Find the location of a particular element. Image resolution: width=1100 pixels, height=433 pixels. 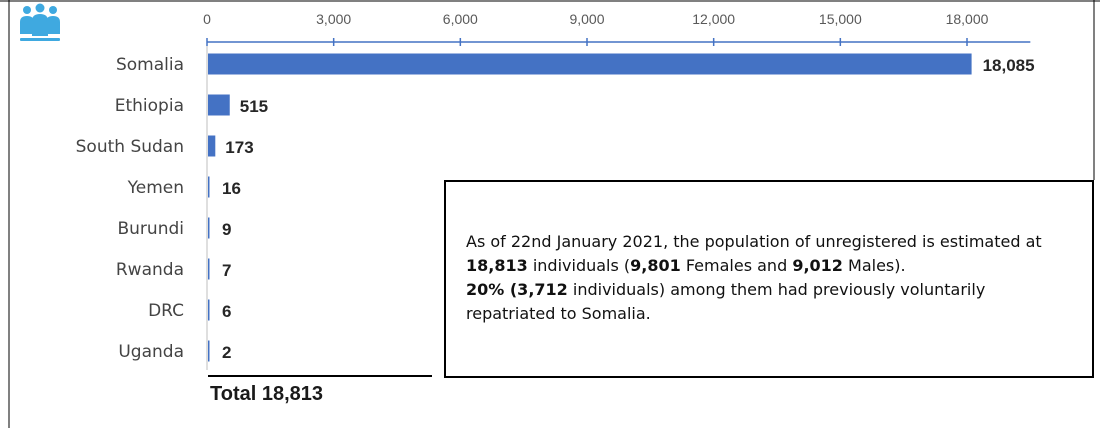

category-label: Somalia is located at coordinates (150, 65).